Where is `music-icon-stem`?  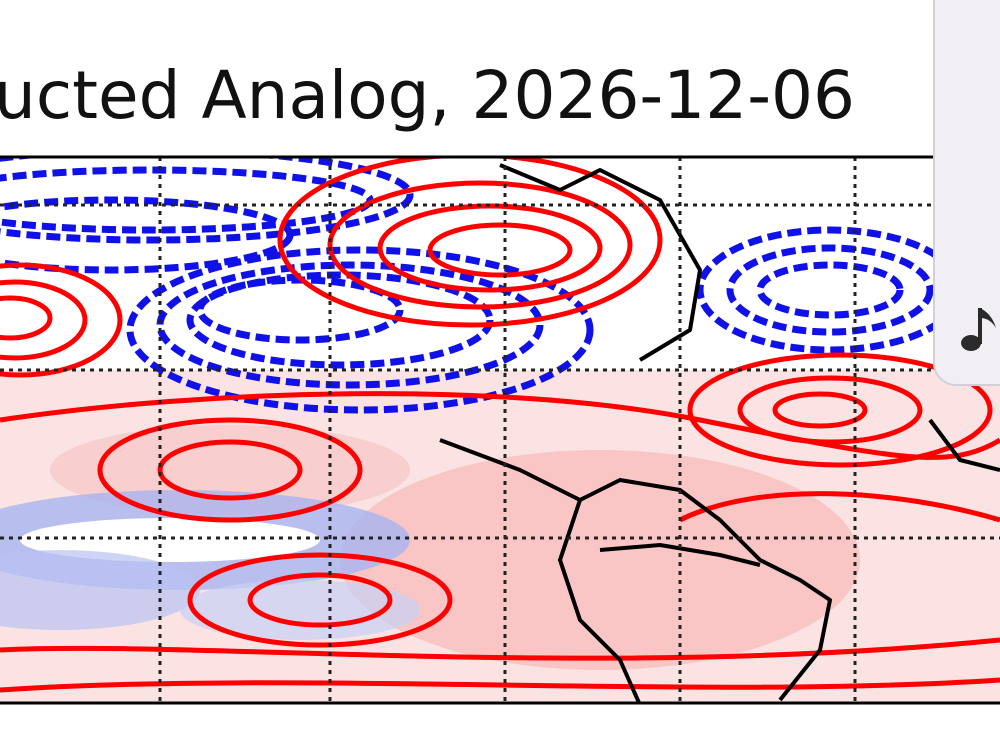 music-icon-stem is located at coordinates (980, 326).